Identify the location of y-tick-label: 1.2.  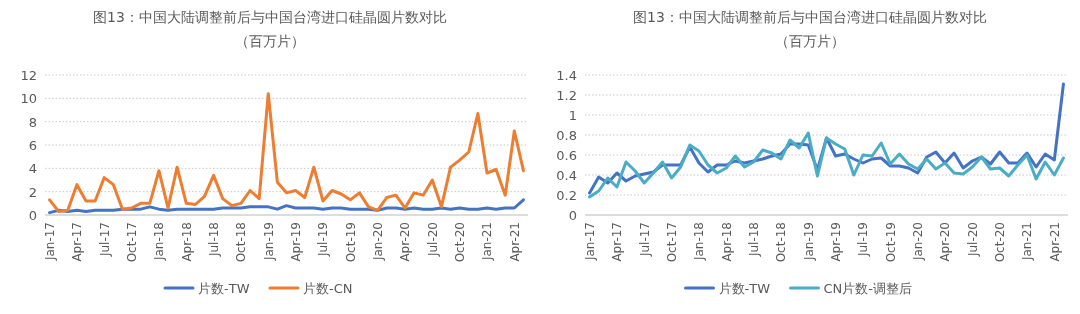
(566, 95).